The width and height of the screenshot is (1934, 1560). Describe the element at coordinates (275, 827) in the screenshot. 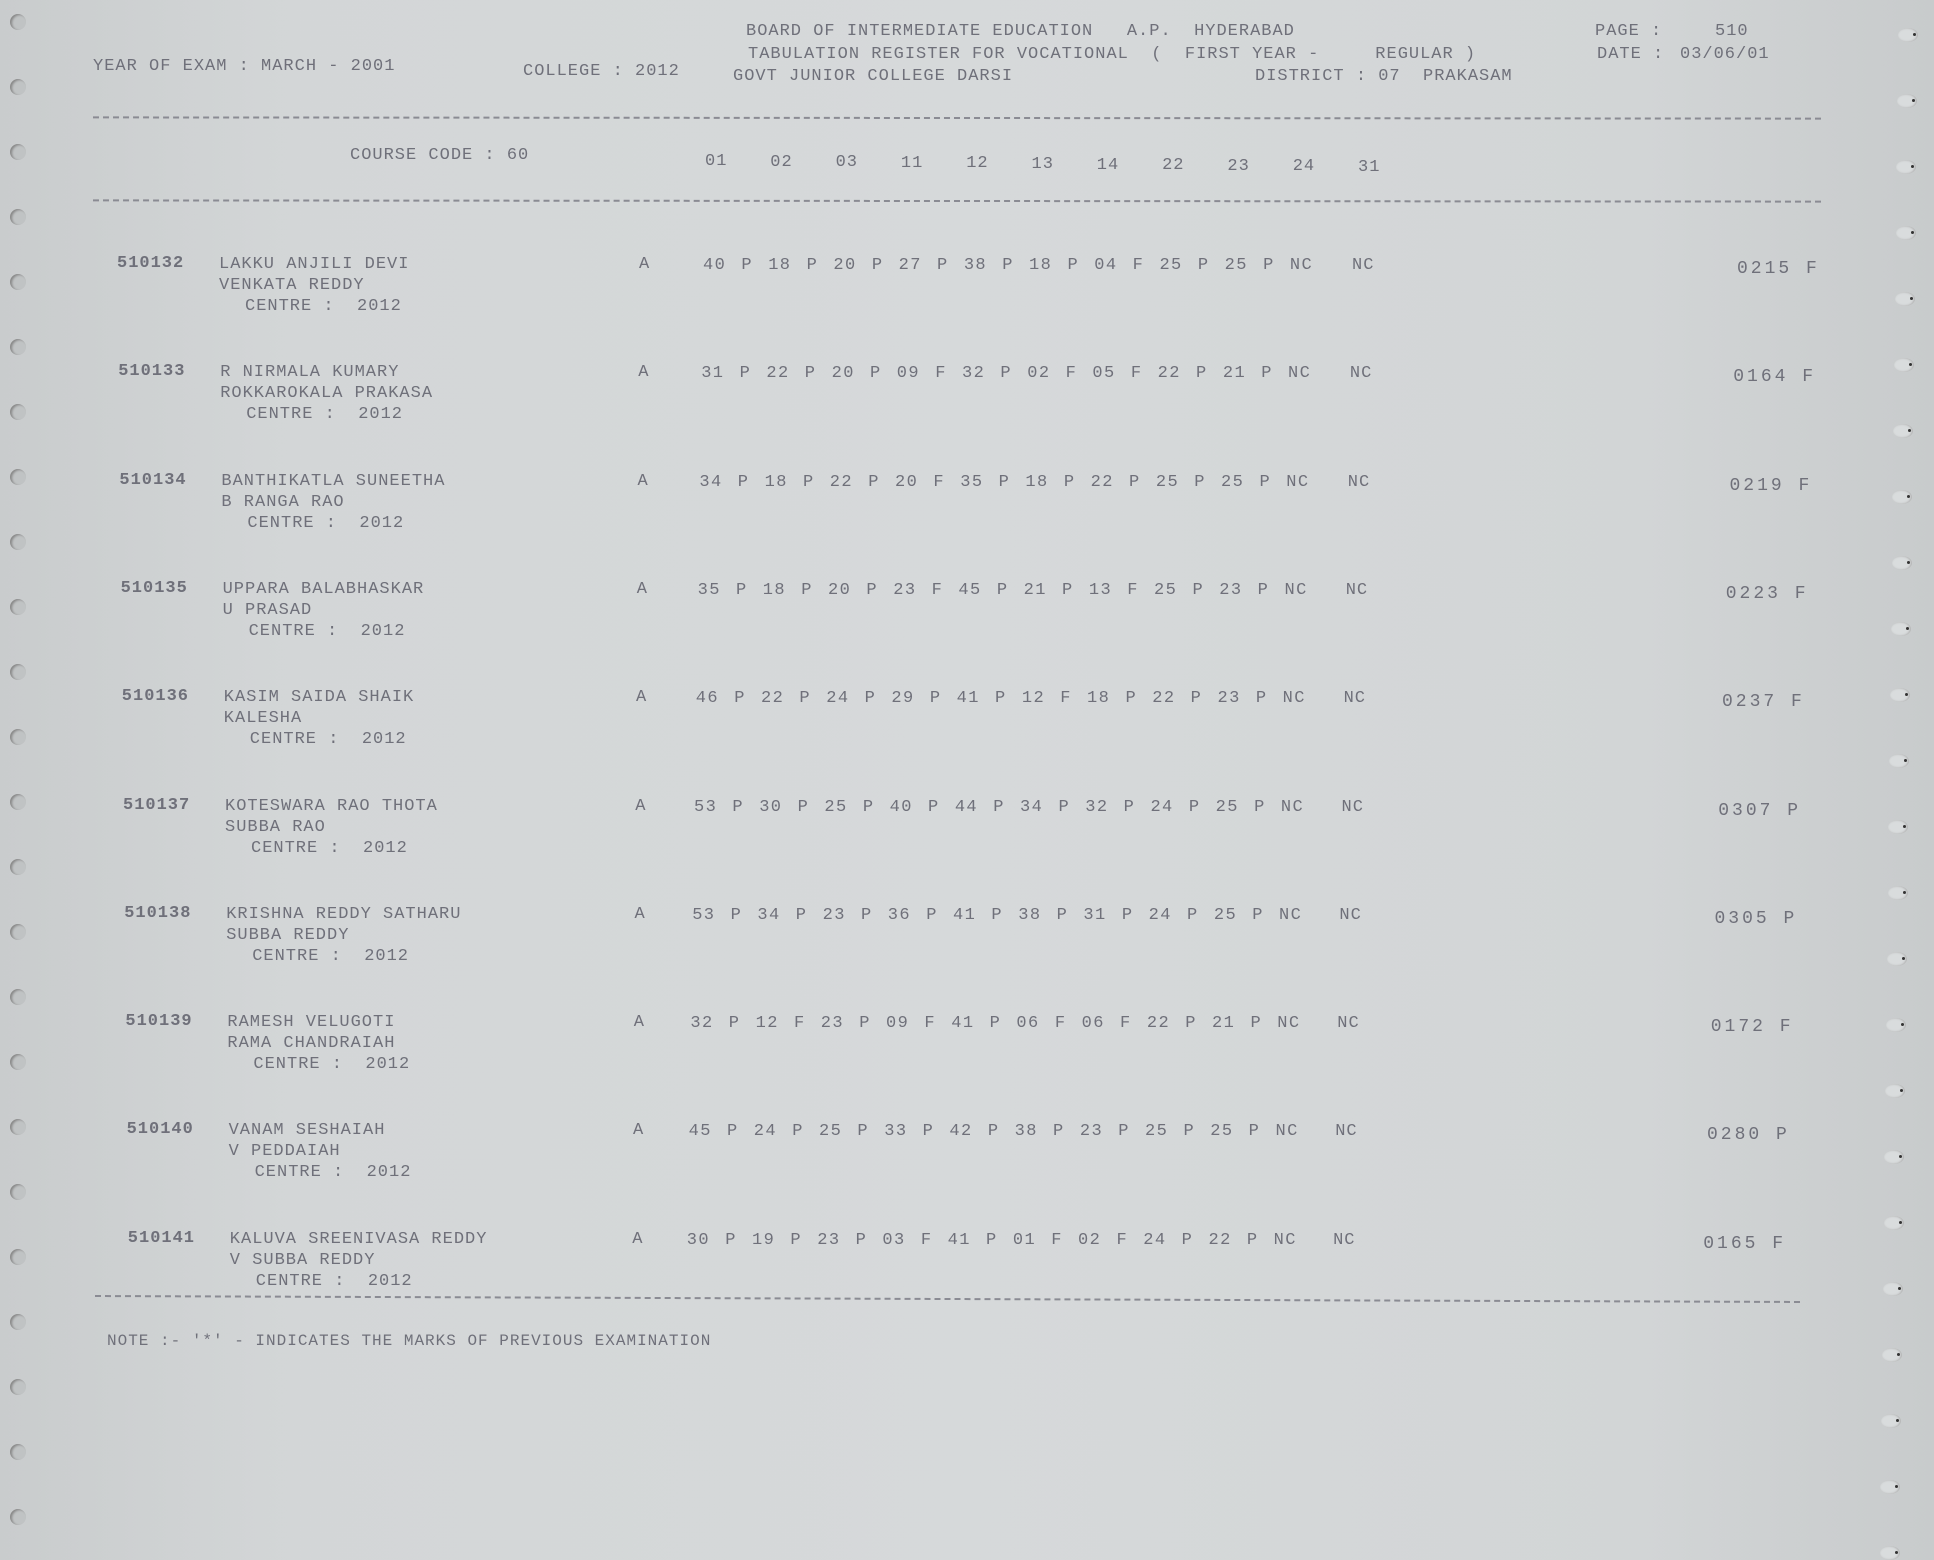

I see `parent-name: SUBBA RAO` at that location.